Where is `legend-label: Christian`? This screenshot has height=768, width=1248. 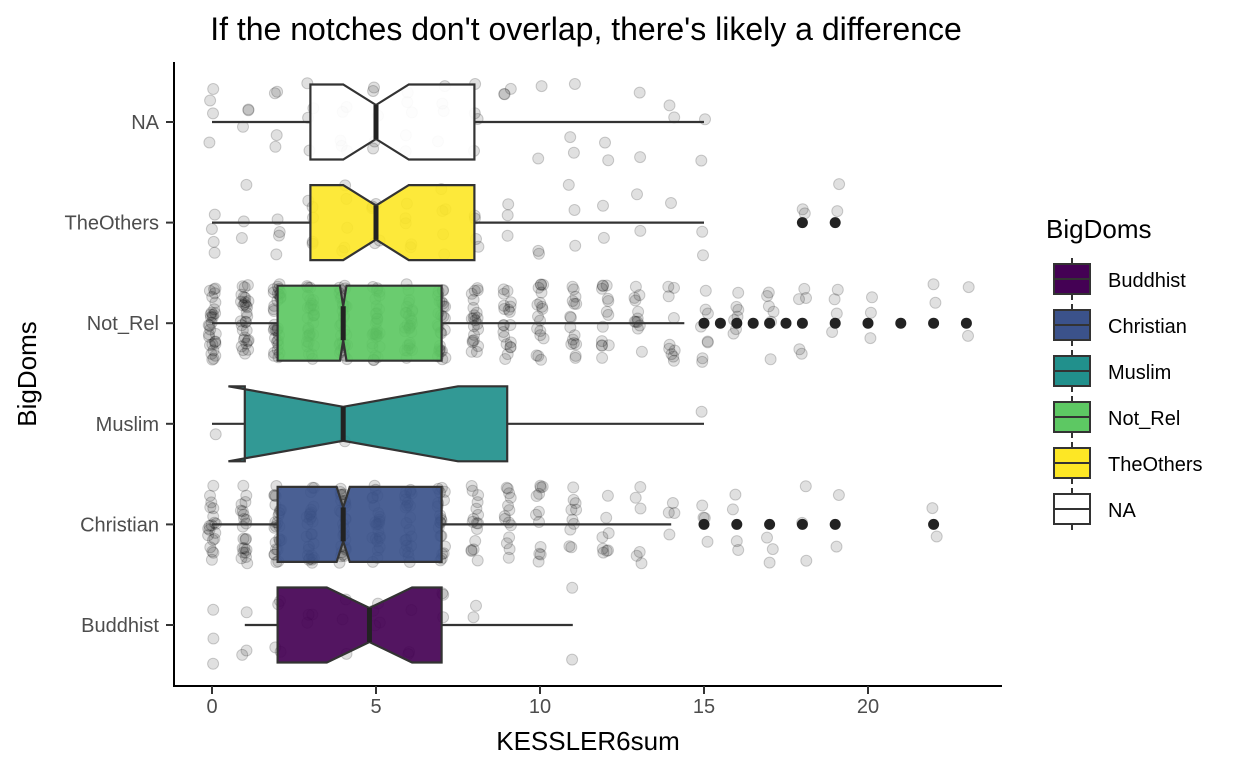
legend-label: Christian is located at coordinates (1147, 327).